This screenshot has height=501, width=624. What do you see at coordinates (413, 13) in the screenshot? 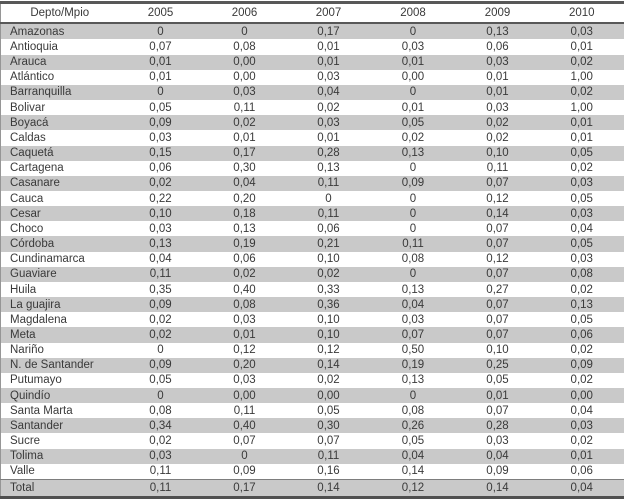
I see `column-header-year: 2008` at bounding box center [413, 13].